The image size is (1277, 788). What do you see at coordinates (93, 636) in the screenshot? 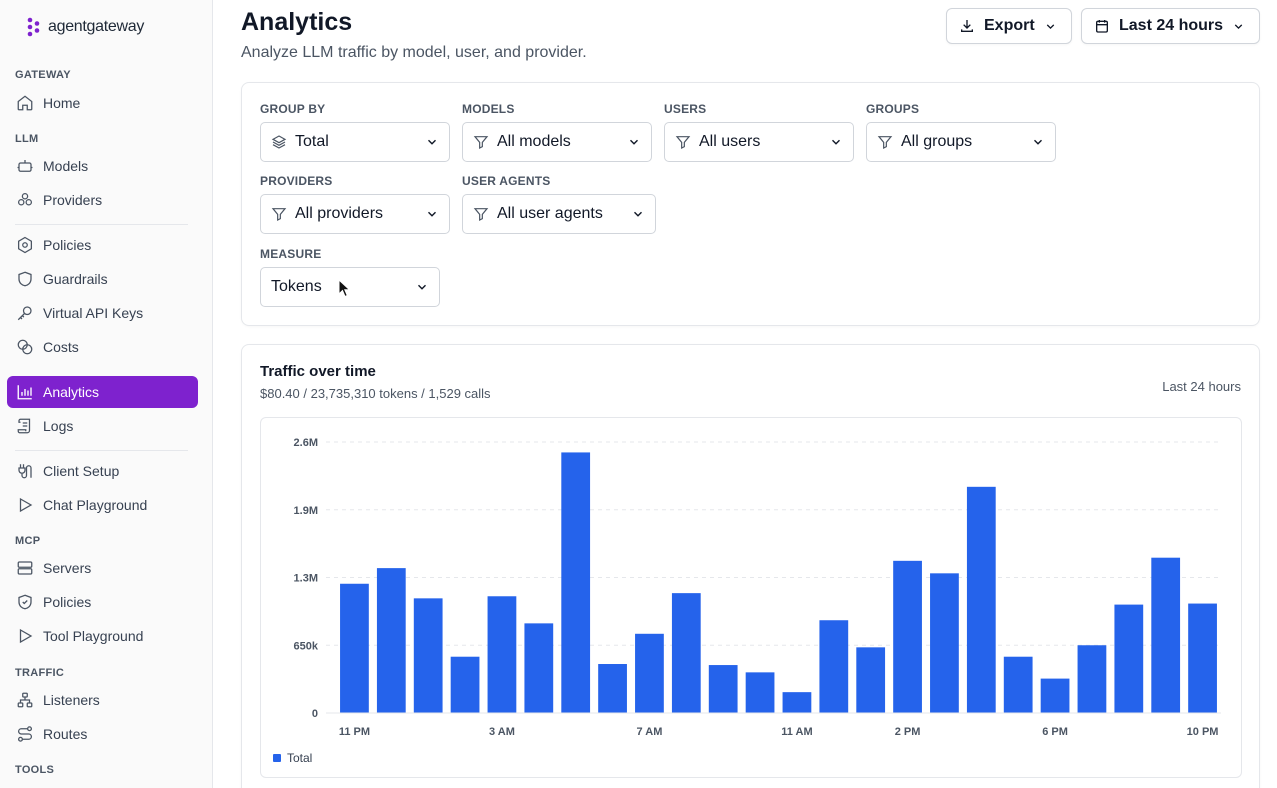
I see `sidebar-item-label: Tool Playground` at bounding box center [93, 636].